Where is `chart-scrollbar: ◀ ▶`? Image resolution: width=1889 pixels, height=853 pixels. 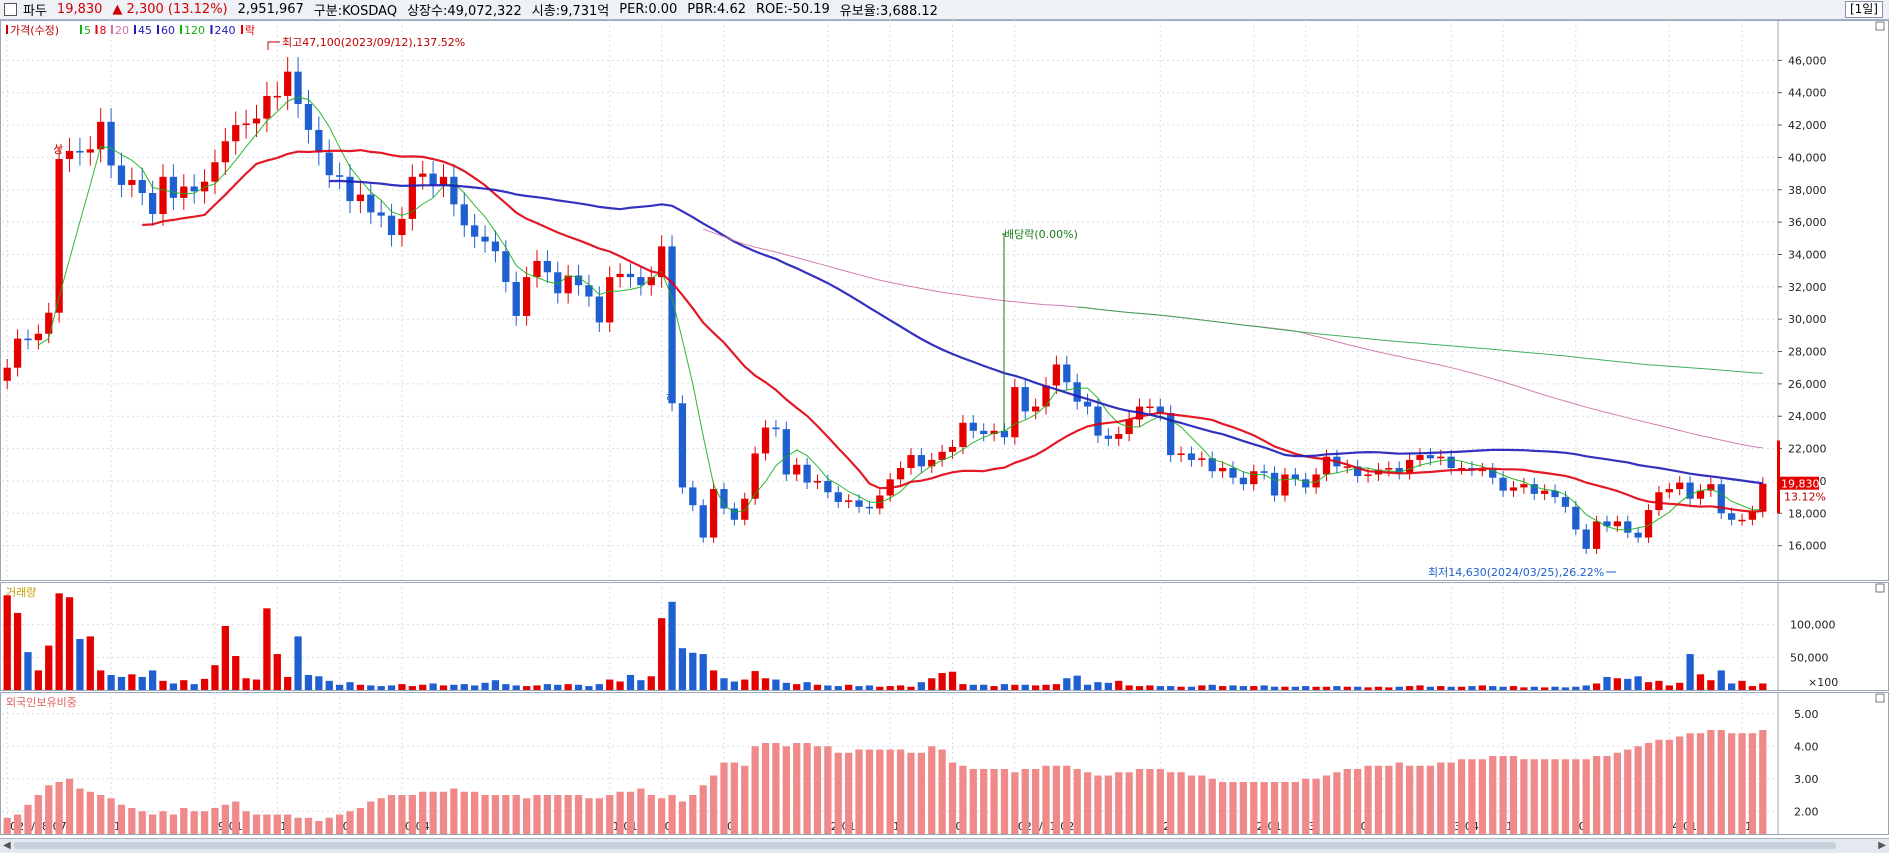
chart-scrollbar: ◀ ▶ is located at coordinates (944, 845).